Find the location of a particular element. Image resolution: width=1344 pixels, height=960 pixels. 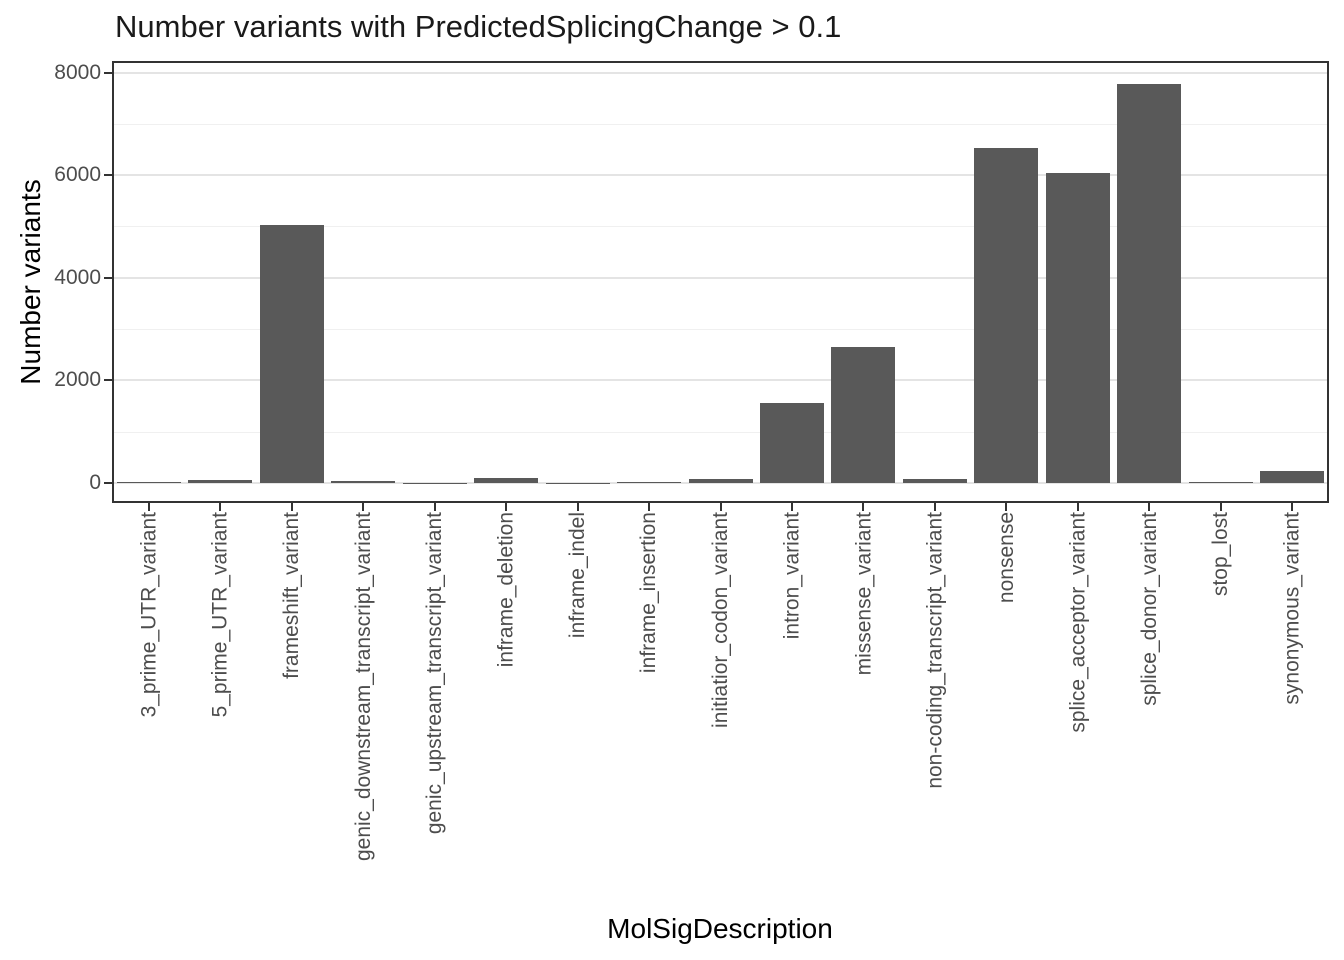

y-tick-label: 8000 is located at coordinates (77, 72).